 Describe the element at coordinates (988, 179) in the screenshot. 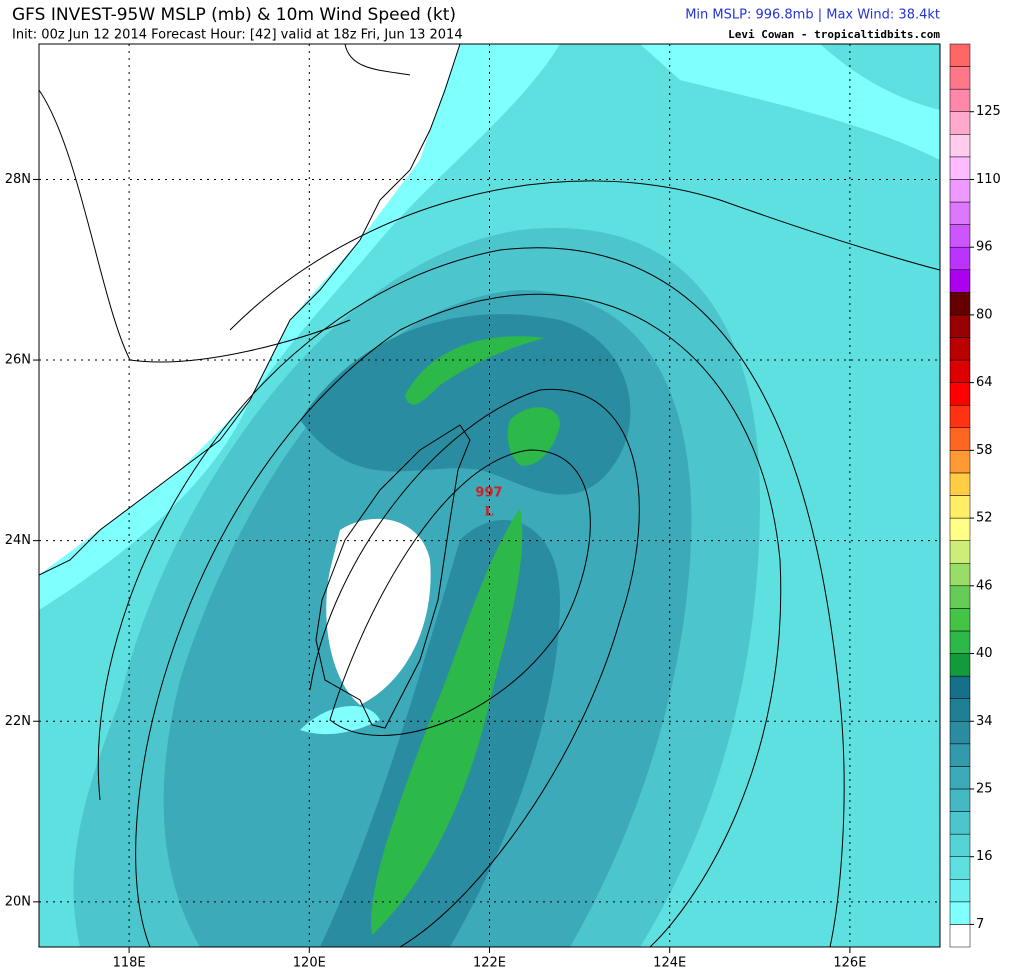

I see `colorbar-label: 110` at that location.